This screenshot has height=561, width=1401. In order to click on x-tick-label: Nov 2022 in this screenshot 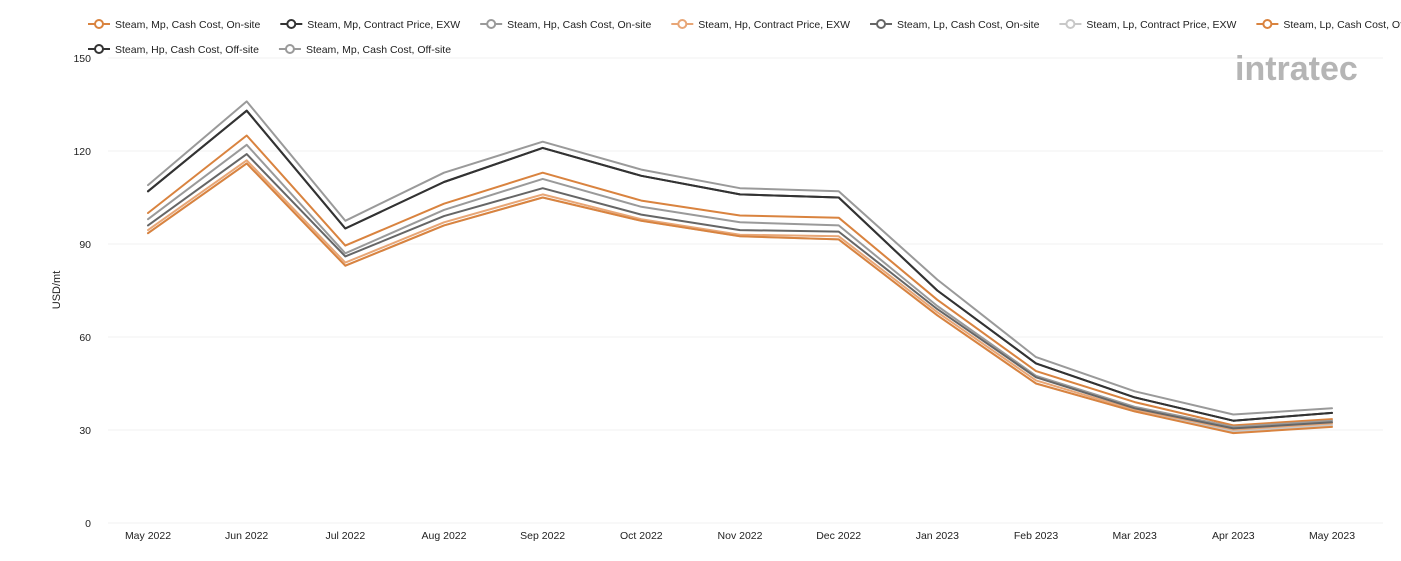, I will do `click(740, 536)`.